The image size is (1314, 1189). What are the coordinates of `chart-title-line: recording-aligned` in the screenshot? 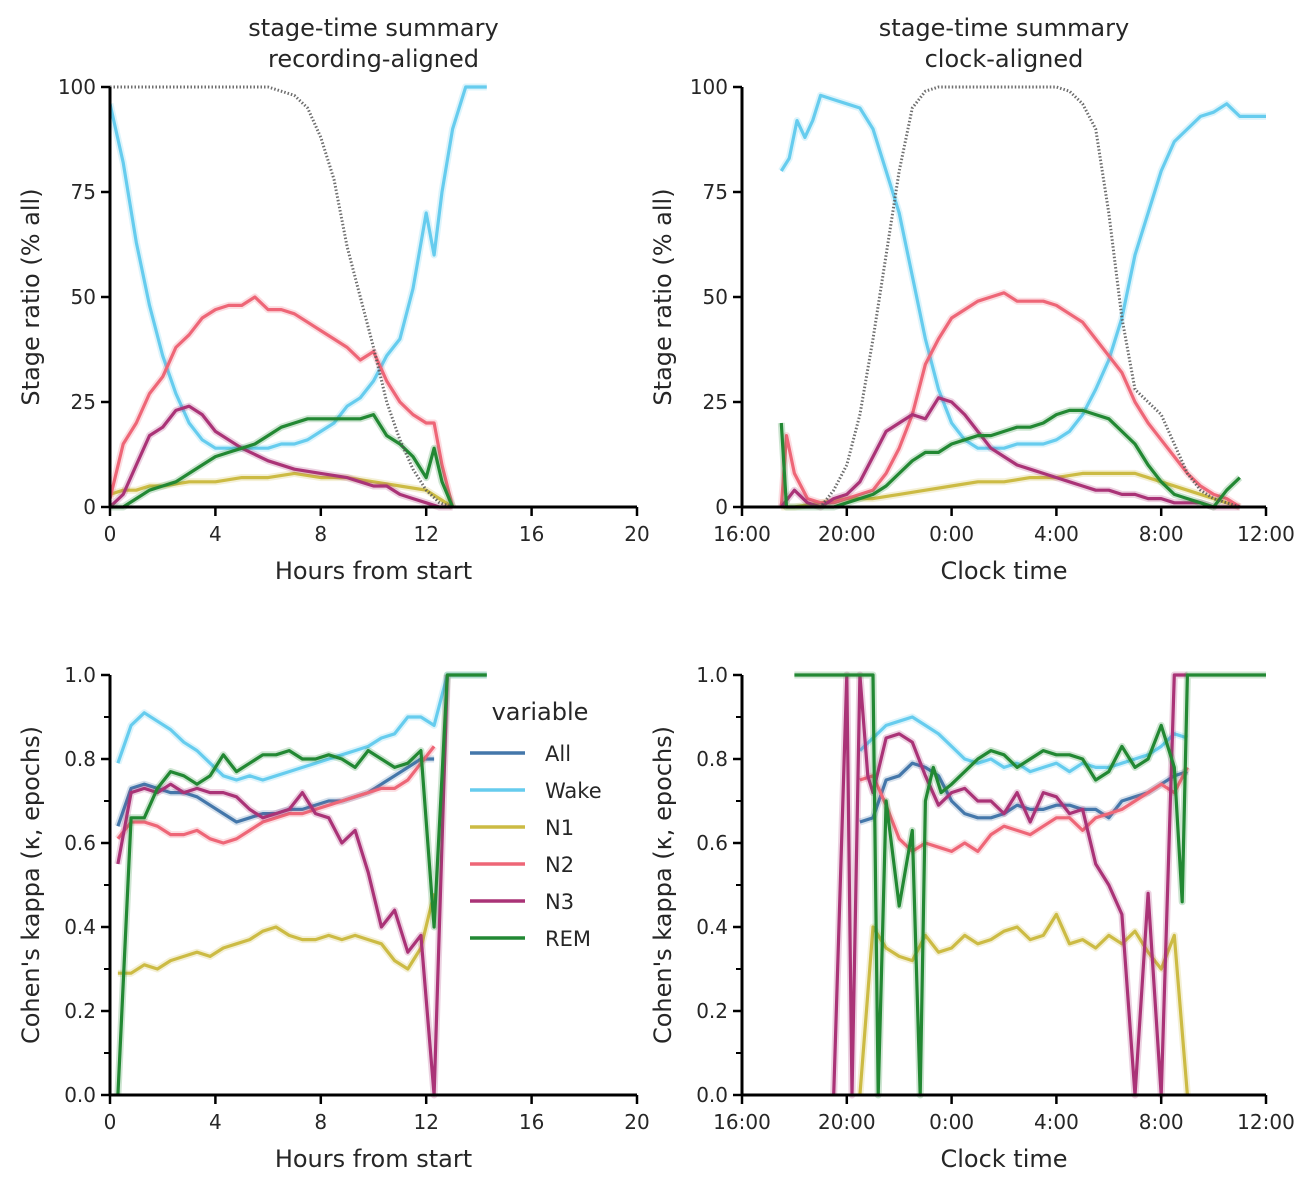 It's located at (373, 59).